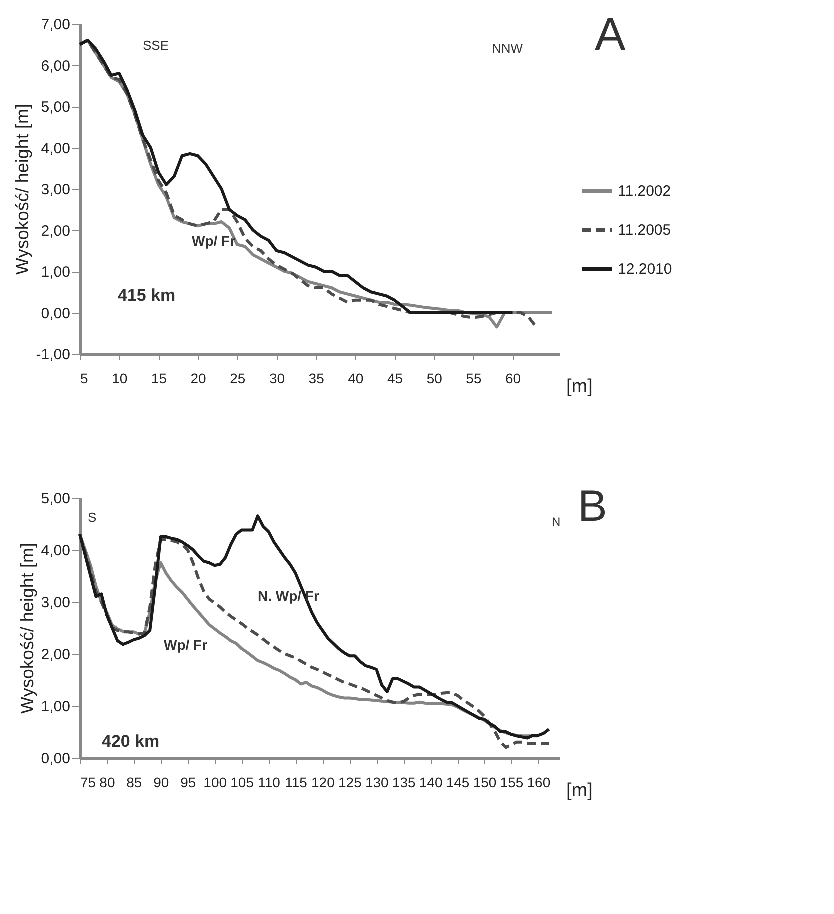 The width and height of the screenshot is (834, 914). Describe the element at coordinates (556, 522) in the screenshot. I see `annotation: N` at that location.